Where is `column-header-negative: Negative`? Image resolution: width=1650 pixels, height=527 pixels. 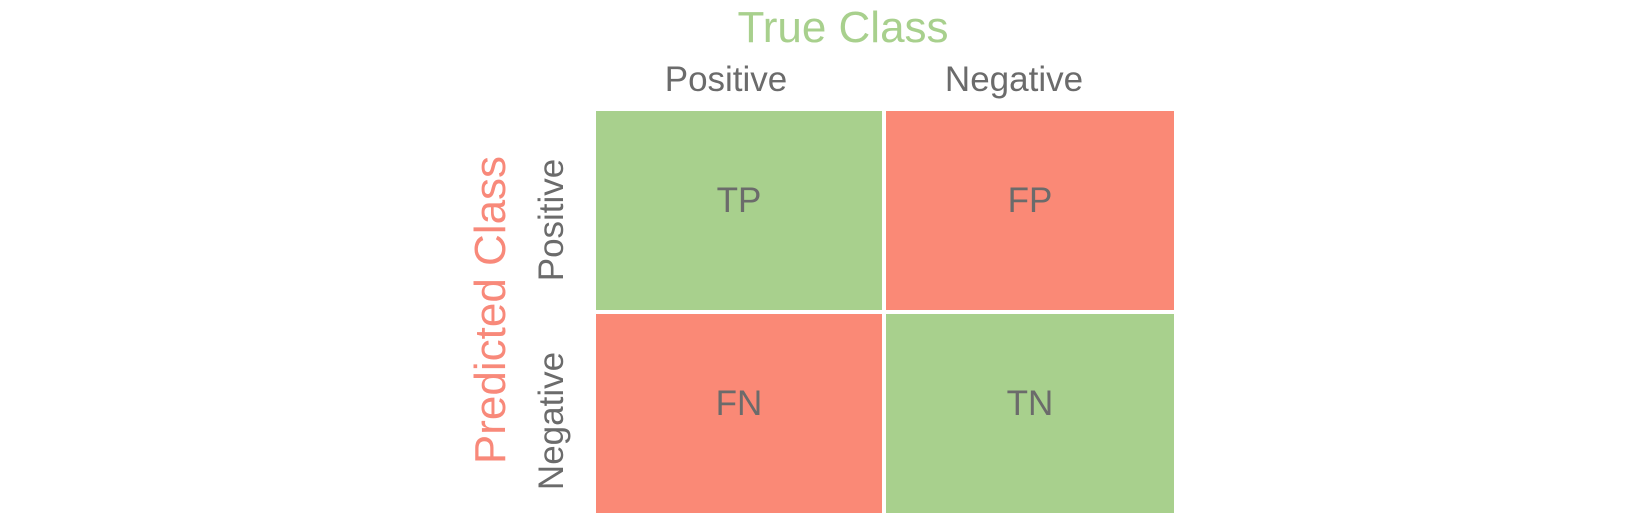
column-header-negative: Negative is located at coordinates (1014, 79).